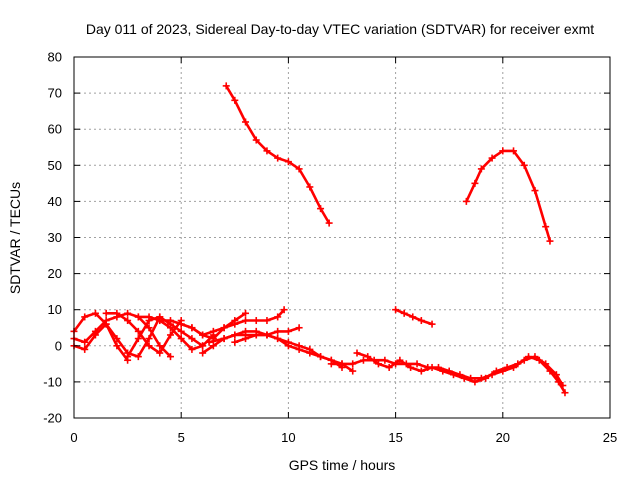 The image size is (640, 480). What do you see at coordinates (342, 465) in the screenshot?
I see `x-axis-label: GPS time / hours` at bounding box center [342, 465].